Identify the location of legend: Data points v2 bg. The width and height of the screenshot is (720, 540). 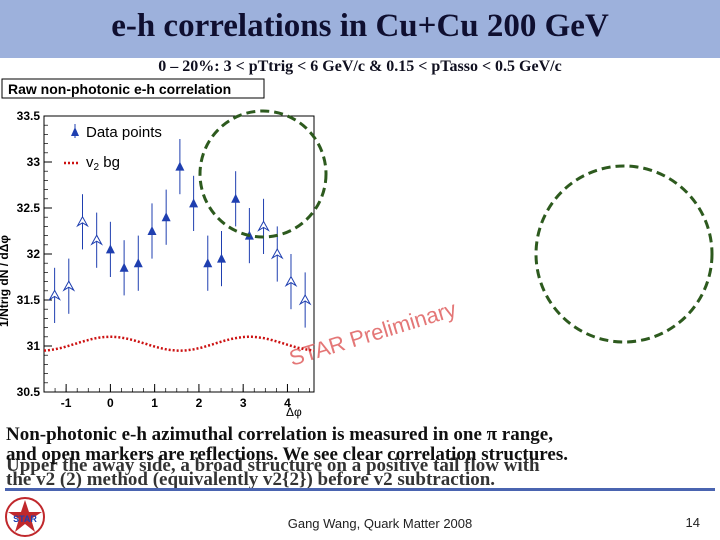
(113, 148).